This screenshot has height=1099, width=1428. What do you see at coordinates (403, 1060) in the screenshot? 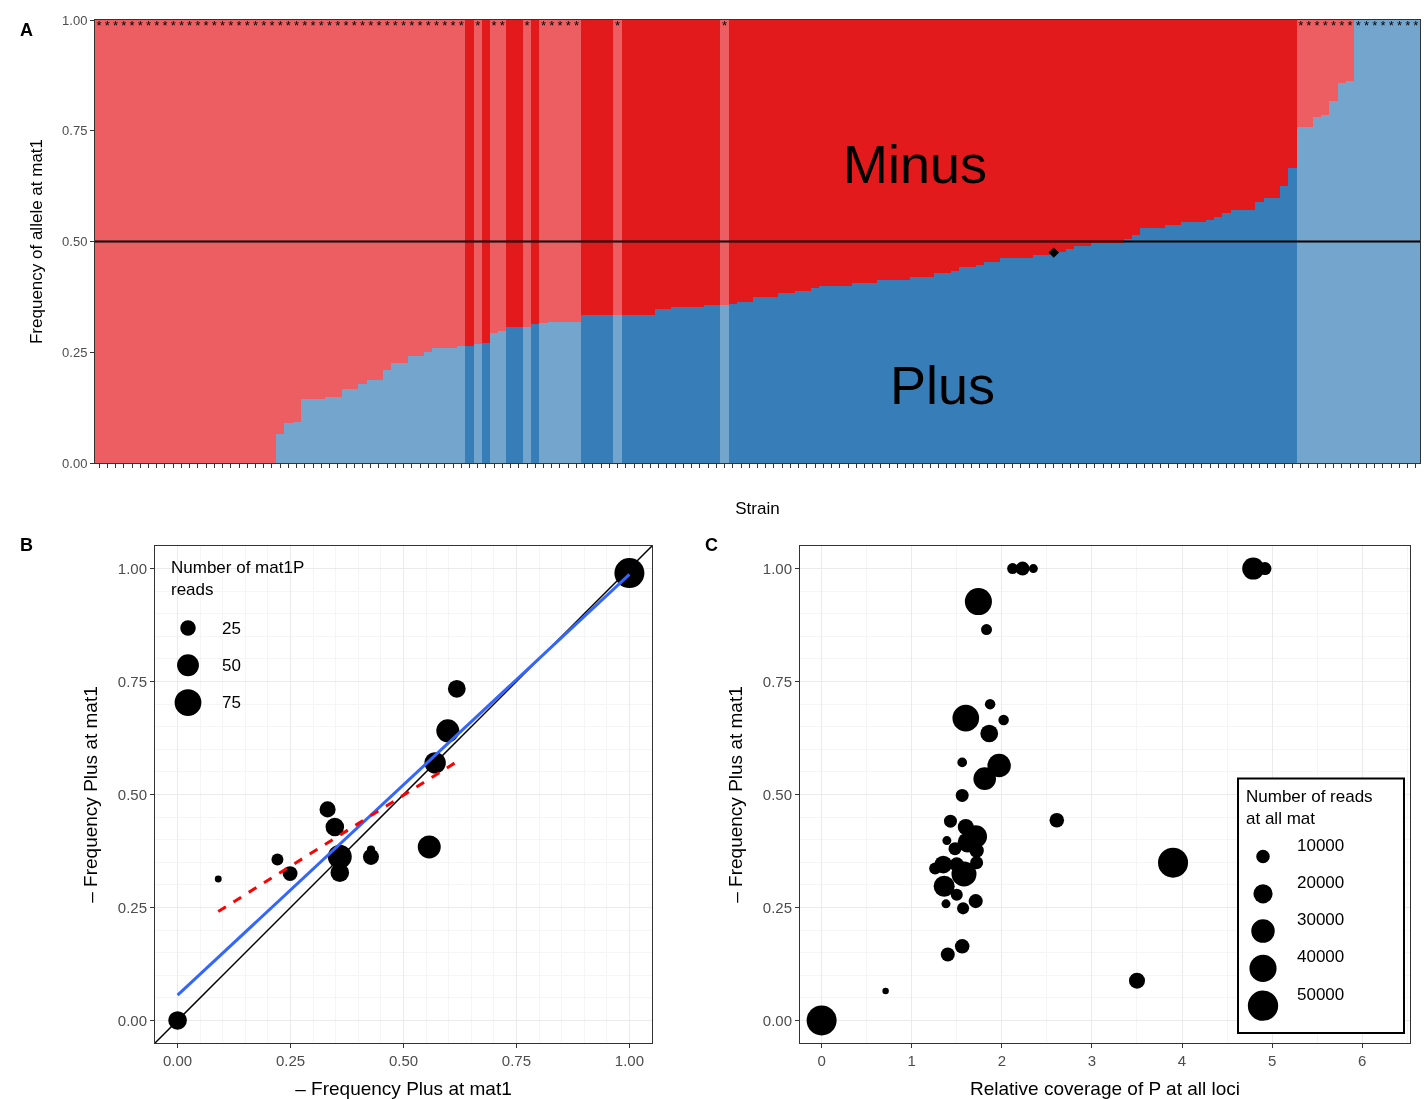
I see `x-tick-label: 0.50` at bounding box center [403, 1060].